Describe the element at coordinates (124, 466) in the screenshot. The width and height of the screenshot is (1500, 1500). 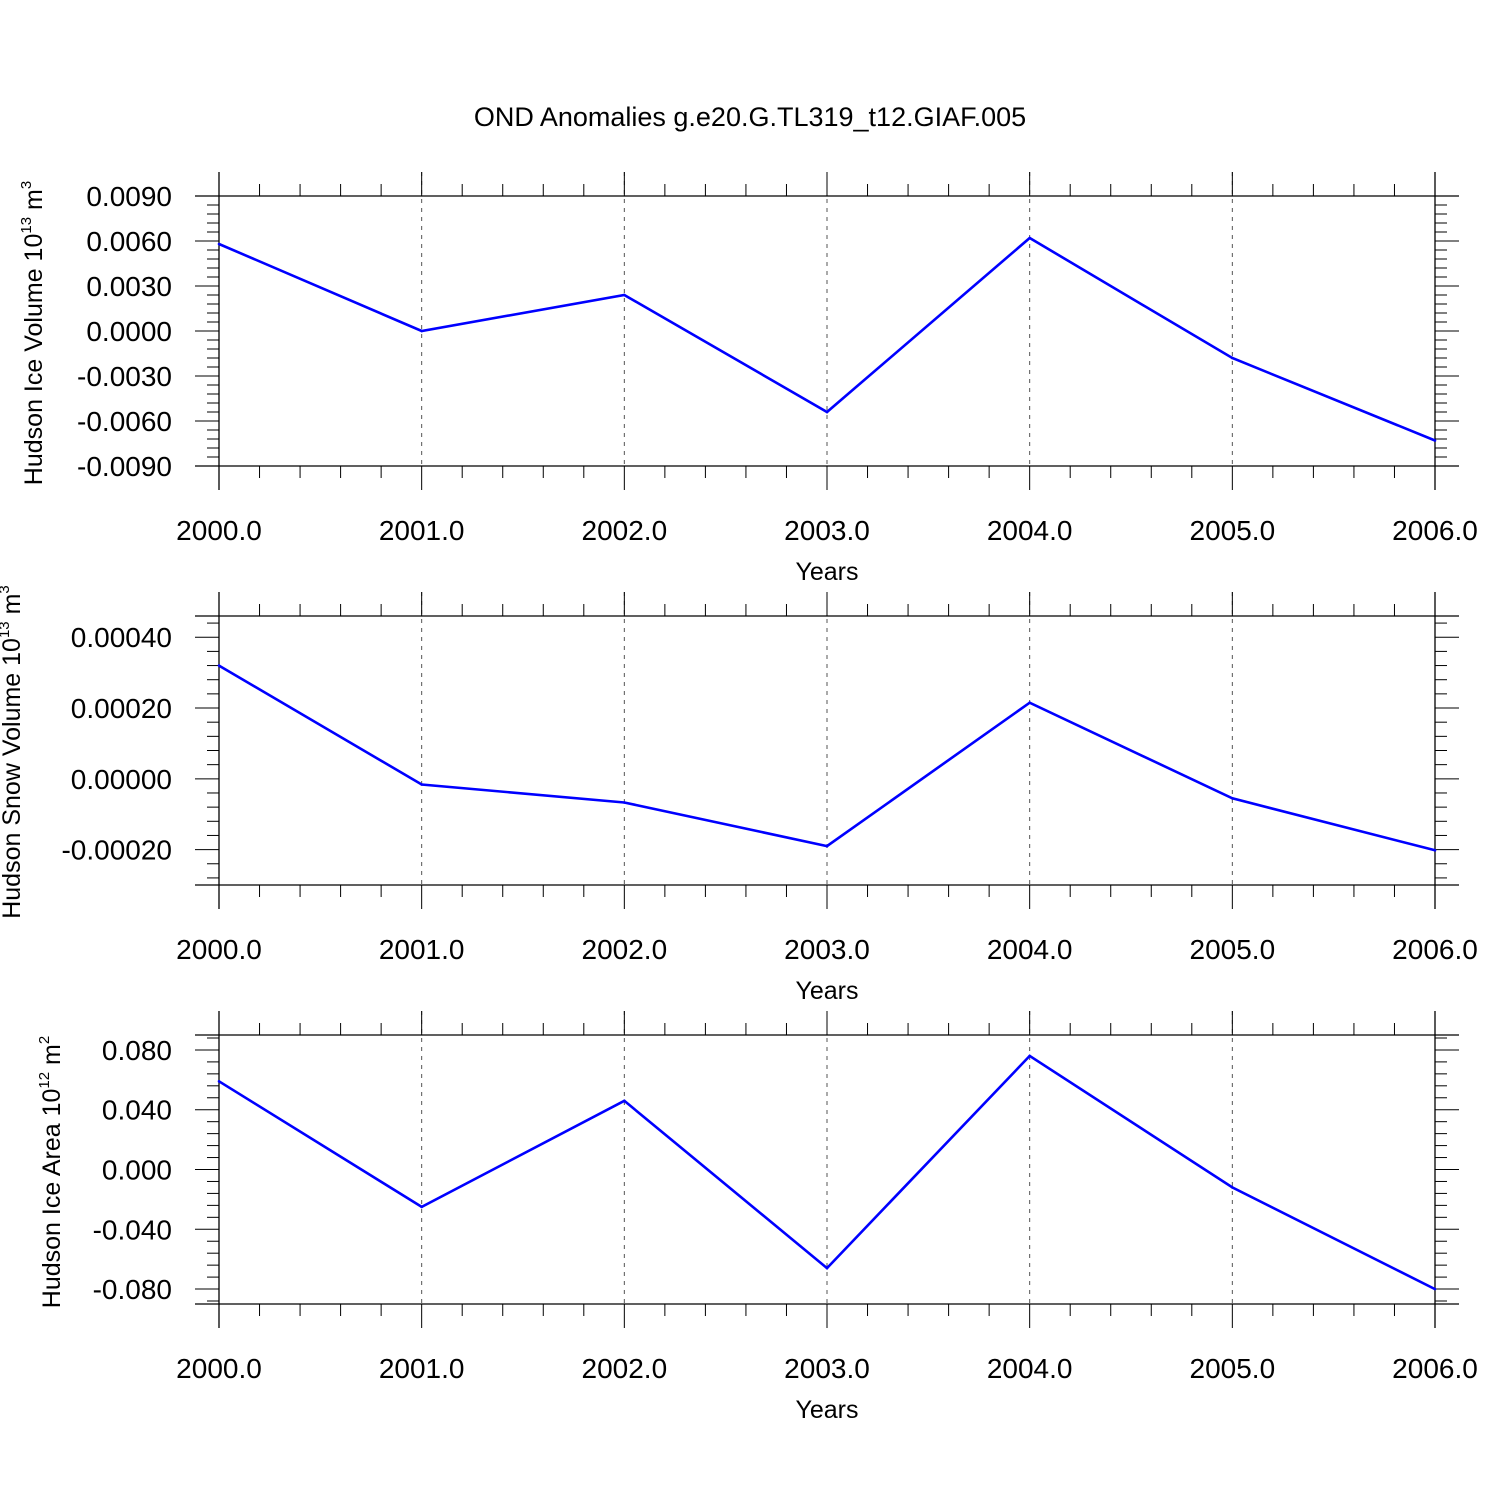
I see `y-tick-label: -0.0090` at that location.